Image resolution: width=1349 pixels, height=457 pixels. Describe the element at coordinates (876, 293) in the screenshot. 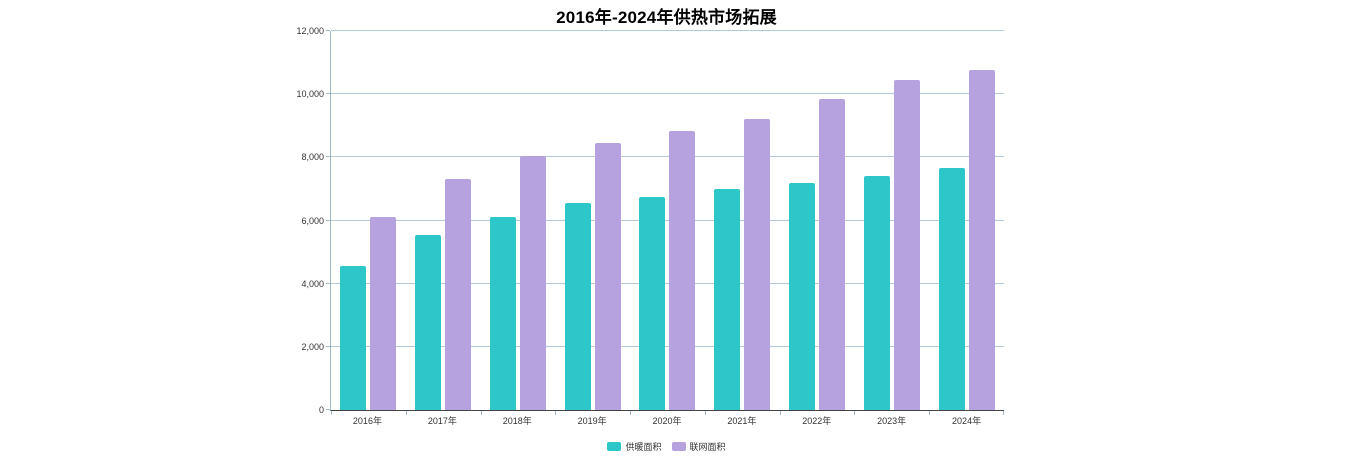

I see `bar-series1-2023年` at that location.